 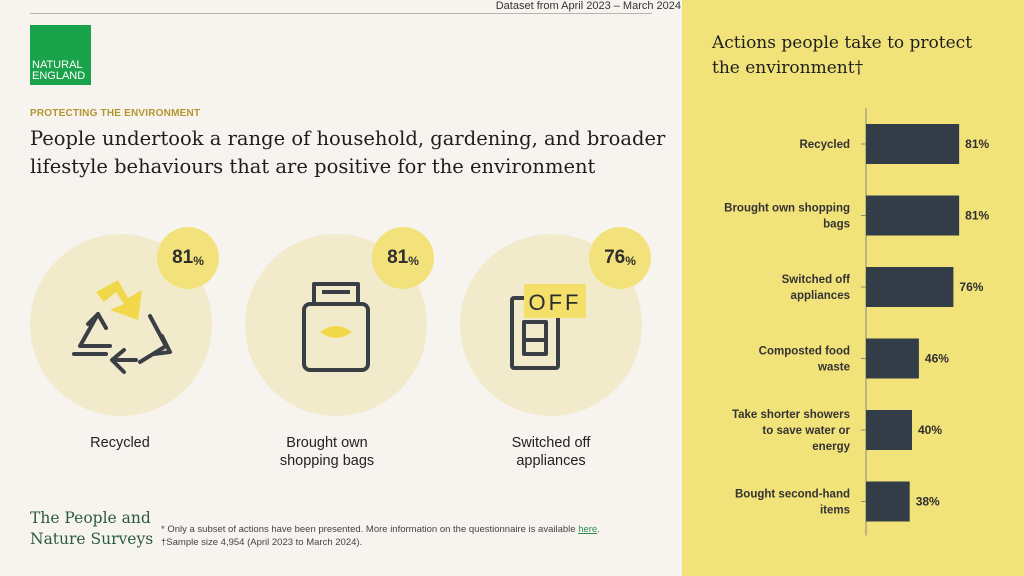 I want to click on logo-line-1: NATURAL, so click(x=57, y=65).